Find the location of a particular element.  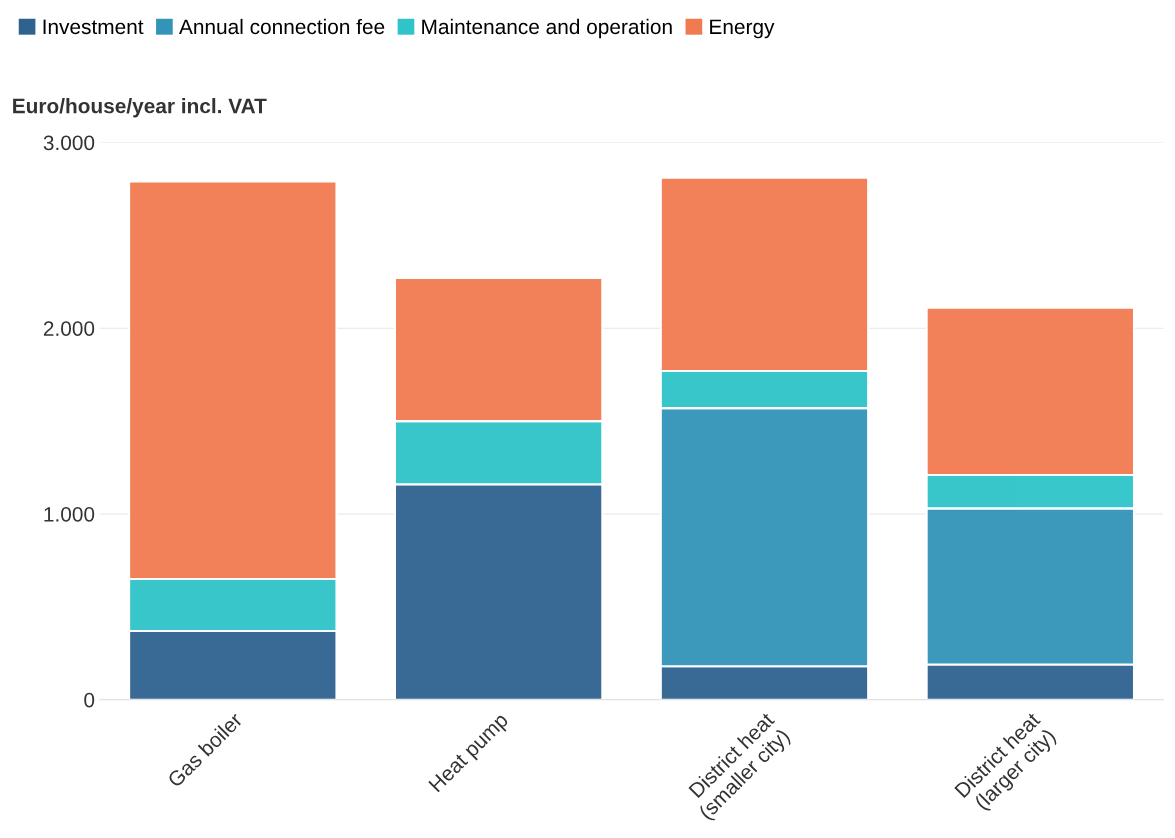

y-tick-label: 3.000 is located at coordinates (69, 143).